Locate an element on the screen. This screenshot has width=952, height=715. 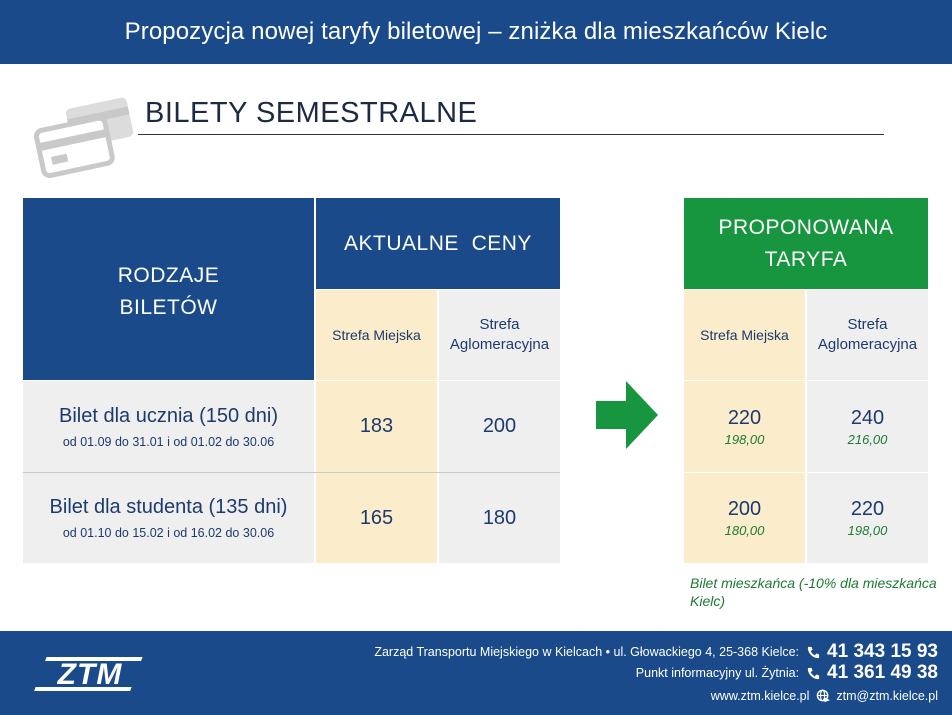
price-value: 183 is located at coordinates (376, 426).